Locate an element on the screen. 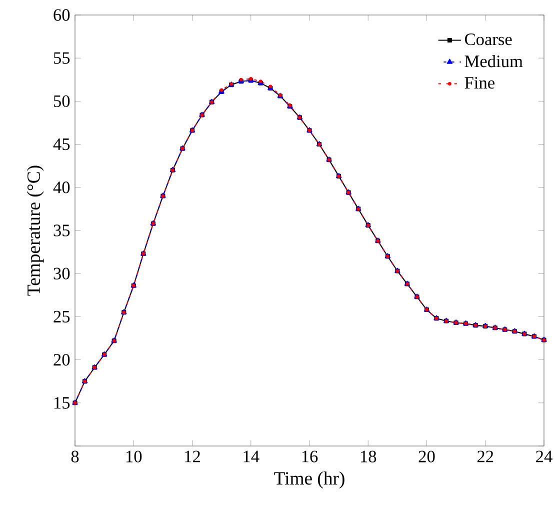 The width and height of the screenshot is (554, 506). y-tick-label: 40 is located at coordinates (61, 188).